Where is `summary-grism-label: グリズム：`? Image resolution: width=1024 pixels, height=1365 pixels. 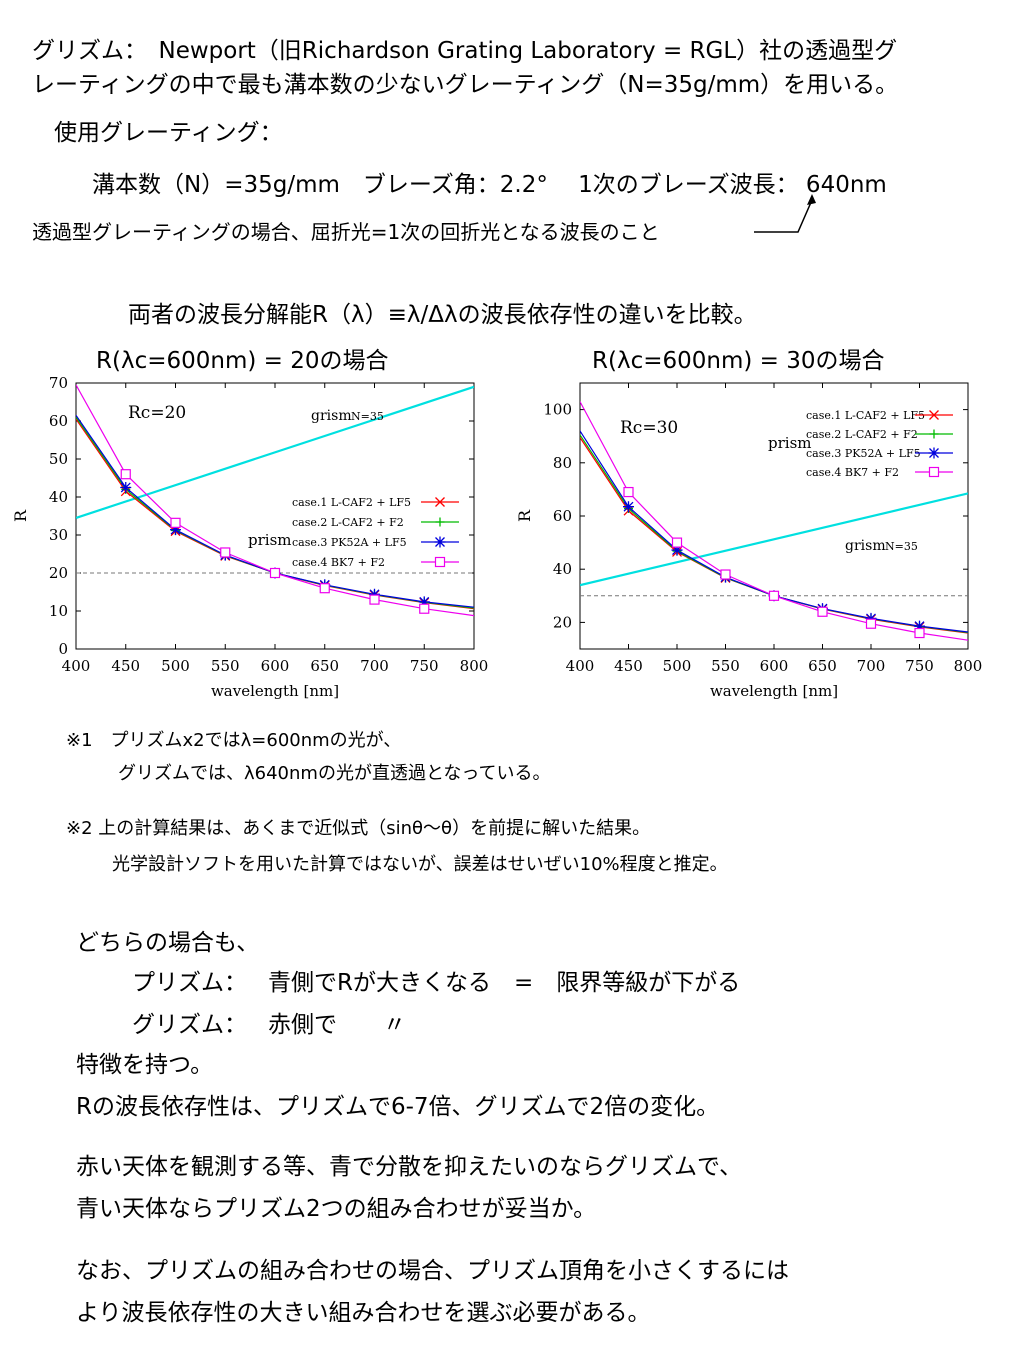 summary-grism-label: グリズム： is located at coordinates (189, 1025).